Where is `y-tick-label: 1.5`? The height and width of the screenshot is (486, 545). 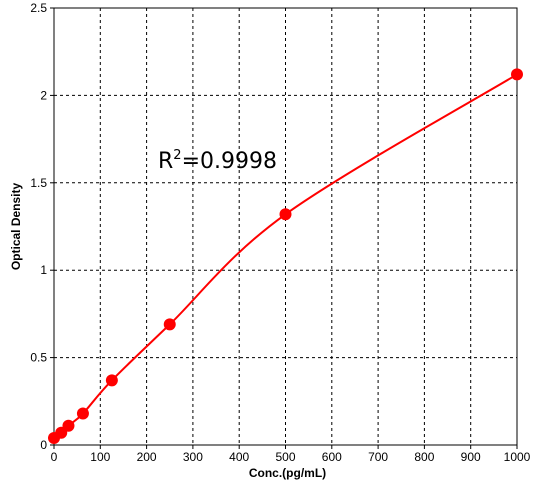 y-tick-label: 1.5 is located at coordinates (38, 183).